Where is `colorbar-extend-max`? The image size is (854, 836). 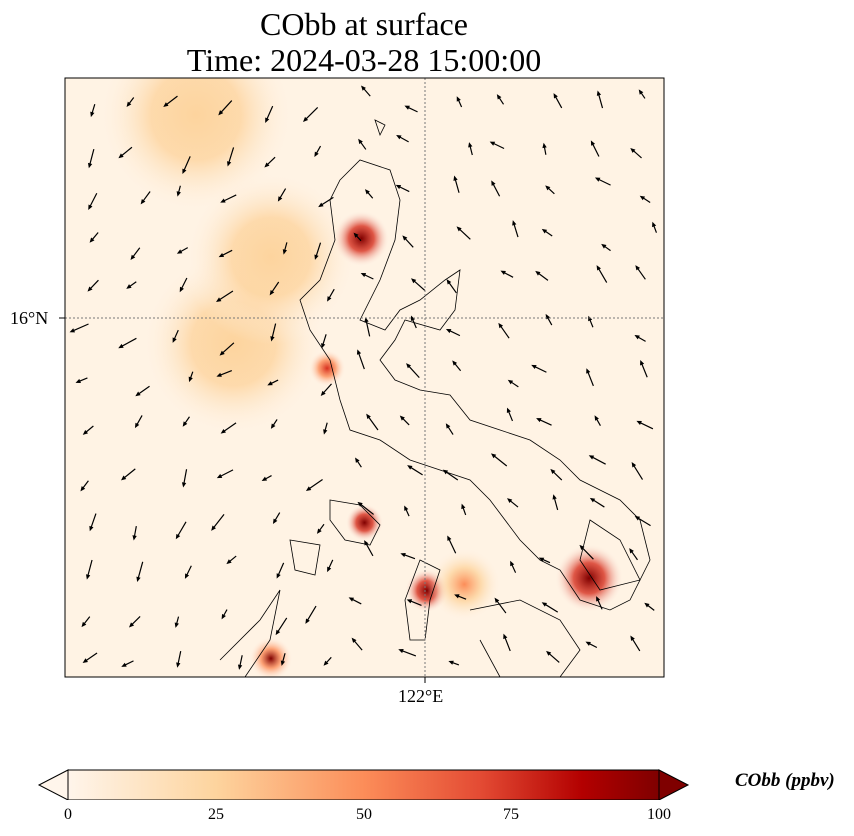
colorbar-extend-max is located at coordinates (674, 784).